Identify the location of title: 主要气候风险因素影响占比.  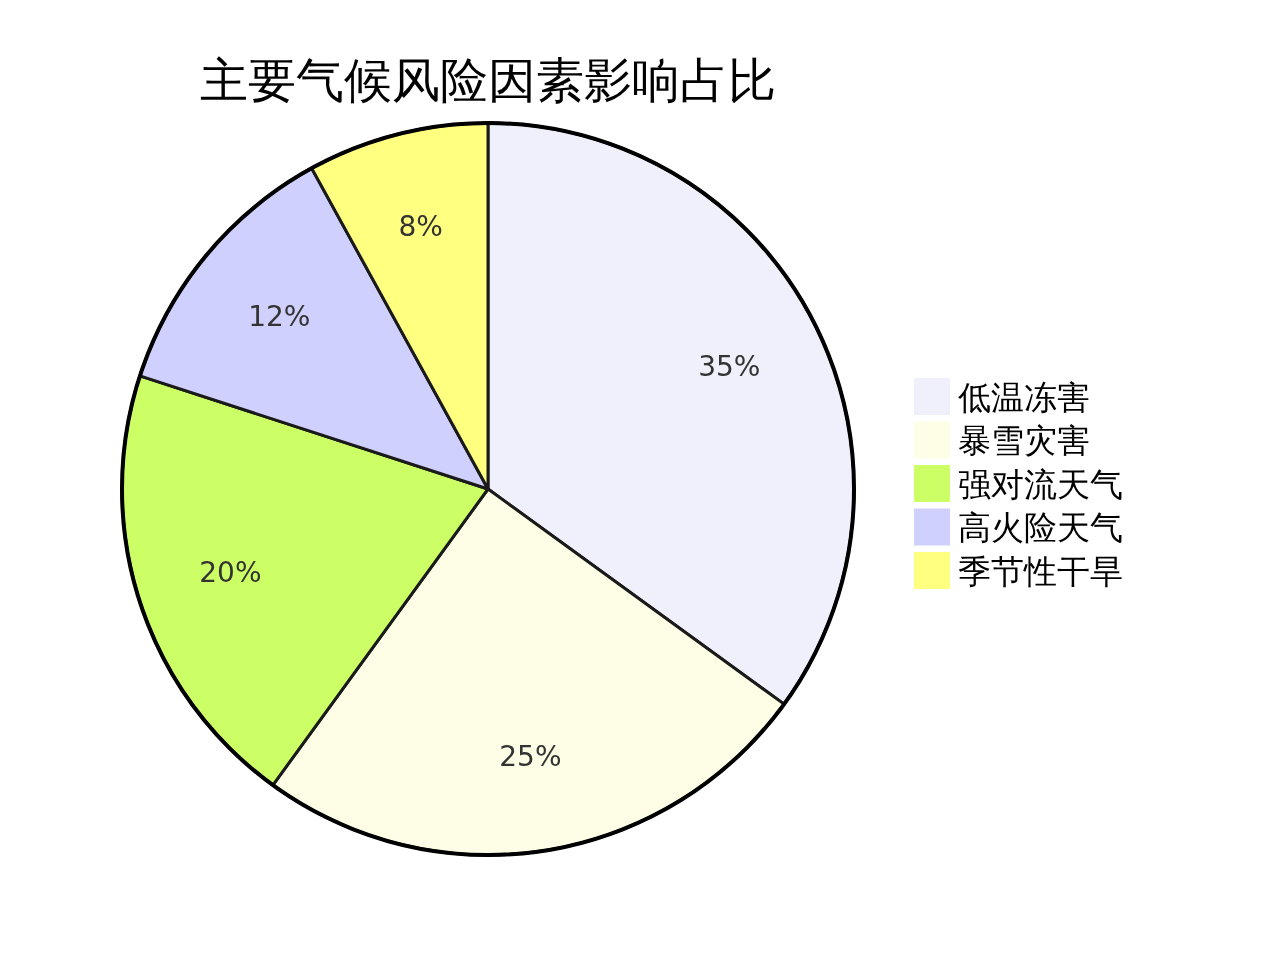
(488, 80).